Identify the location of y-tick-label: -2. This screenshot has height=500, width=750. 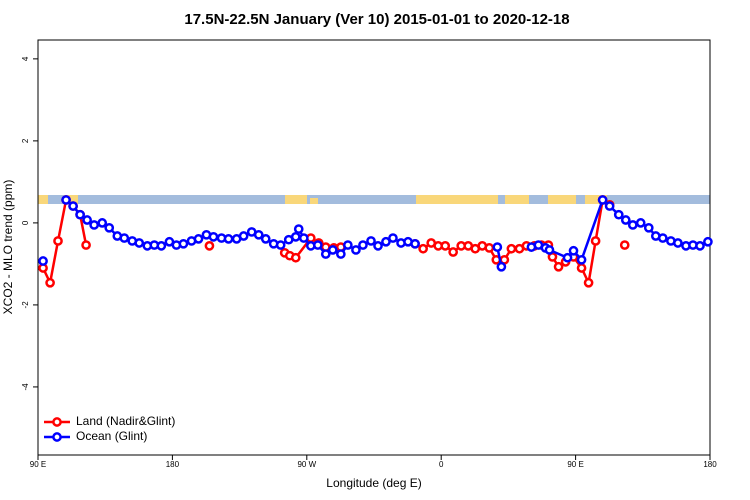
(25, 305).